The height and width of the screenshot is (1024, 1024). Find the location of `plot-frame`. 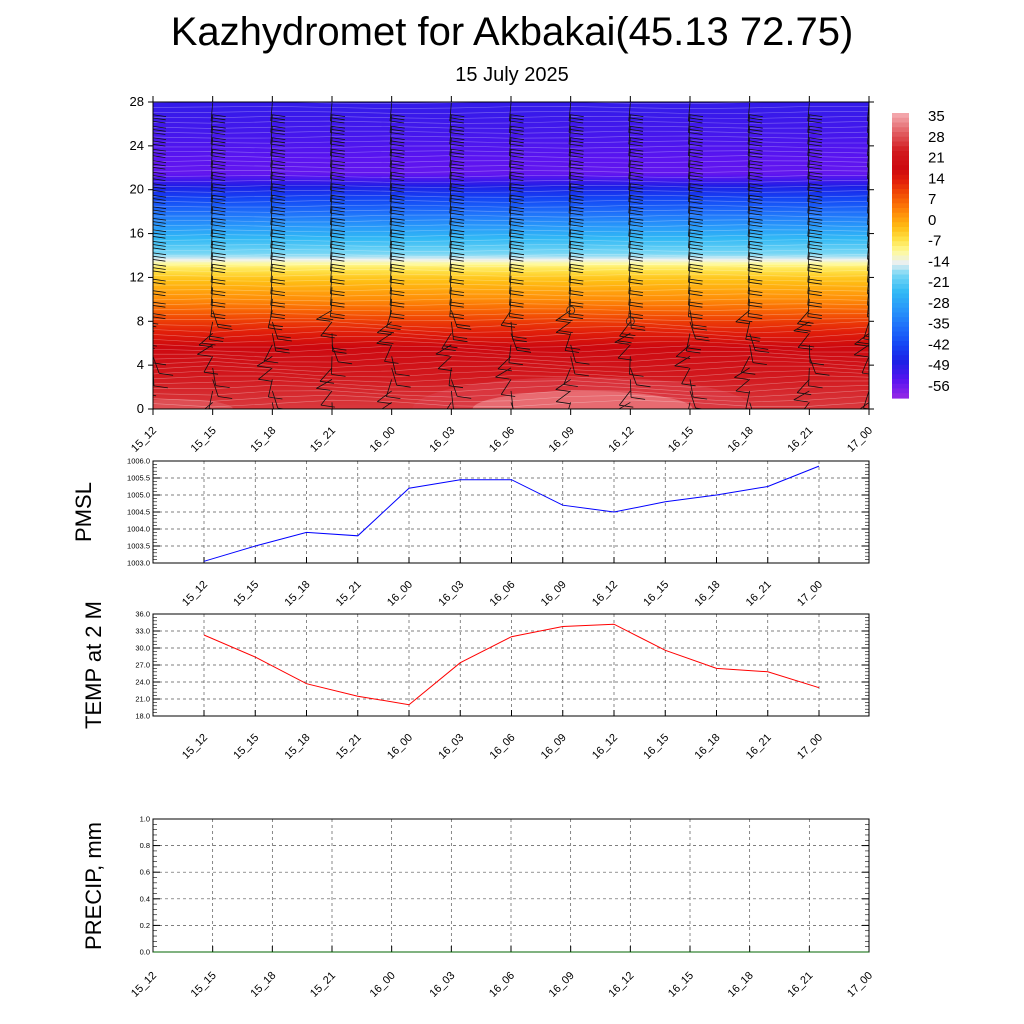

plot-frame is located at coordinates (511, 665).